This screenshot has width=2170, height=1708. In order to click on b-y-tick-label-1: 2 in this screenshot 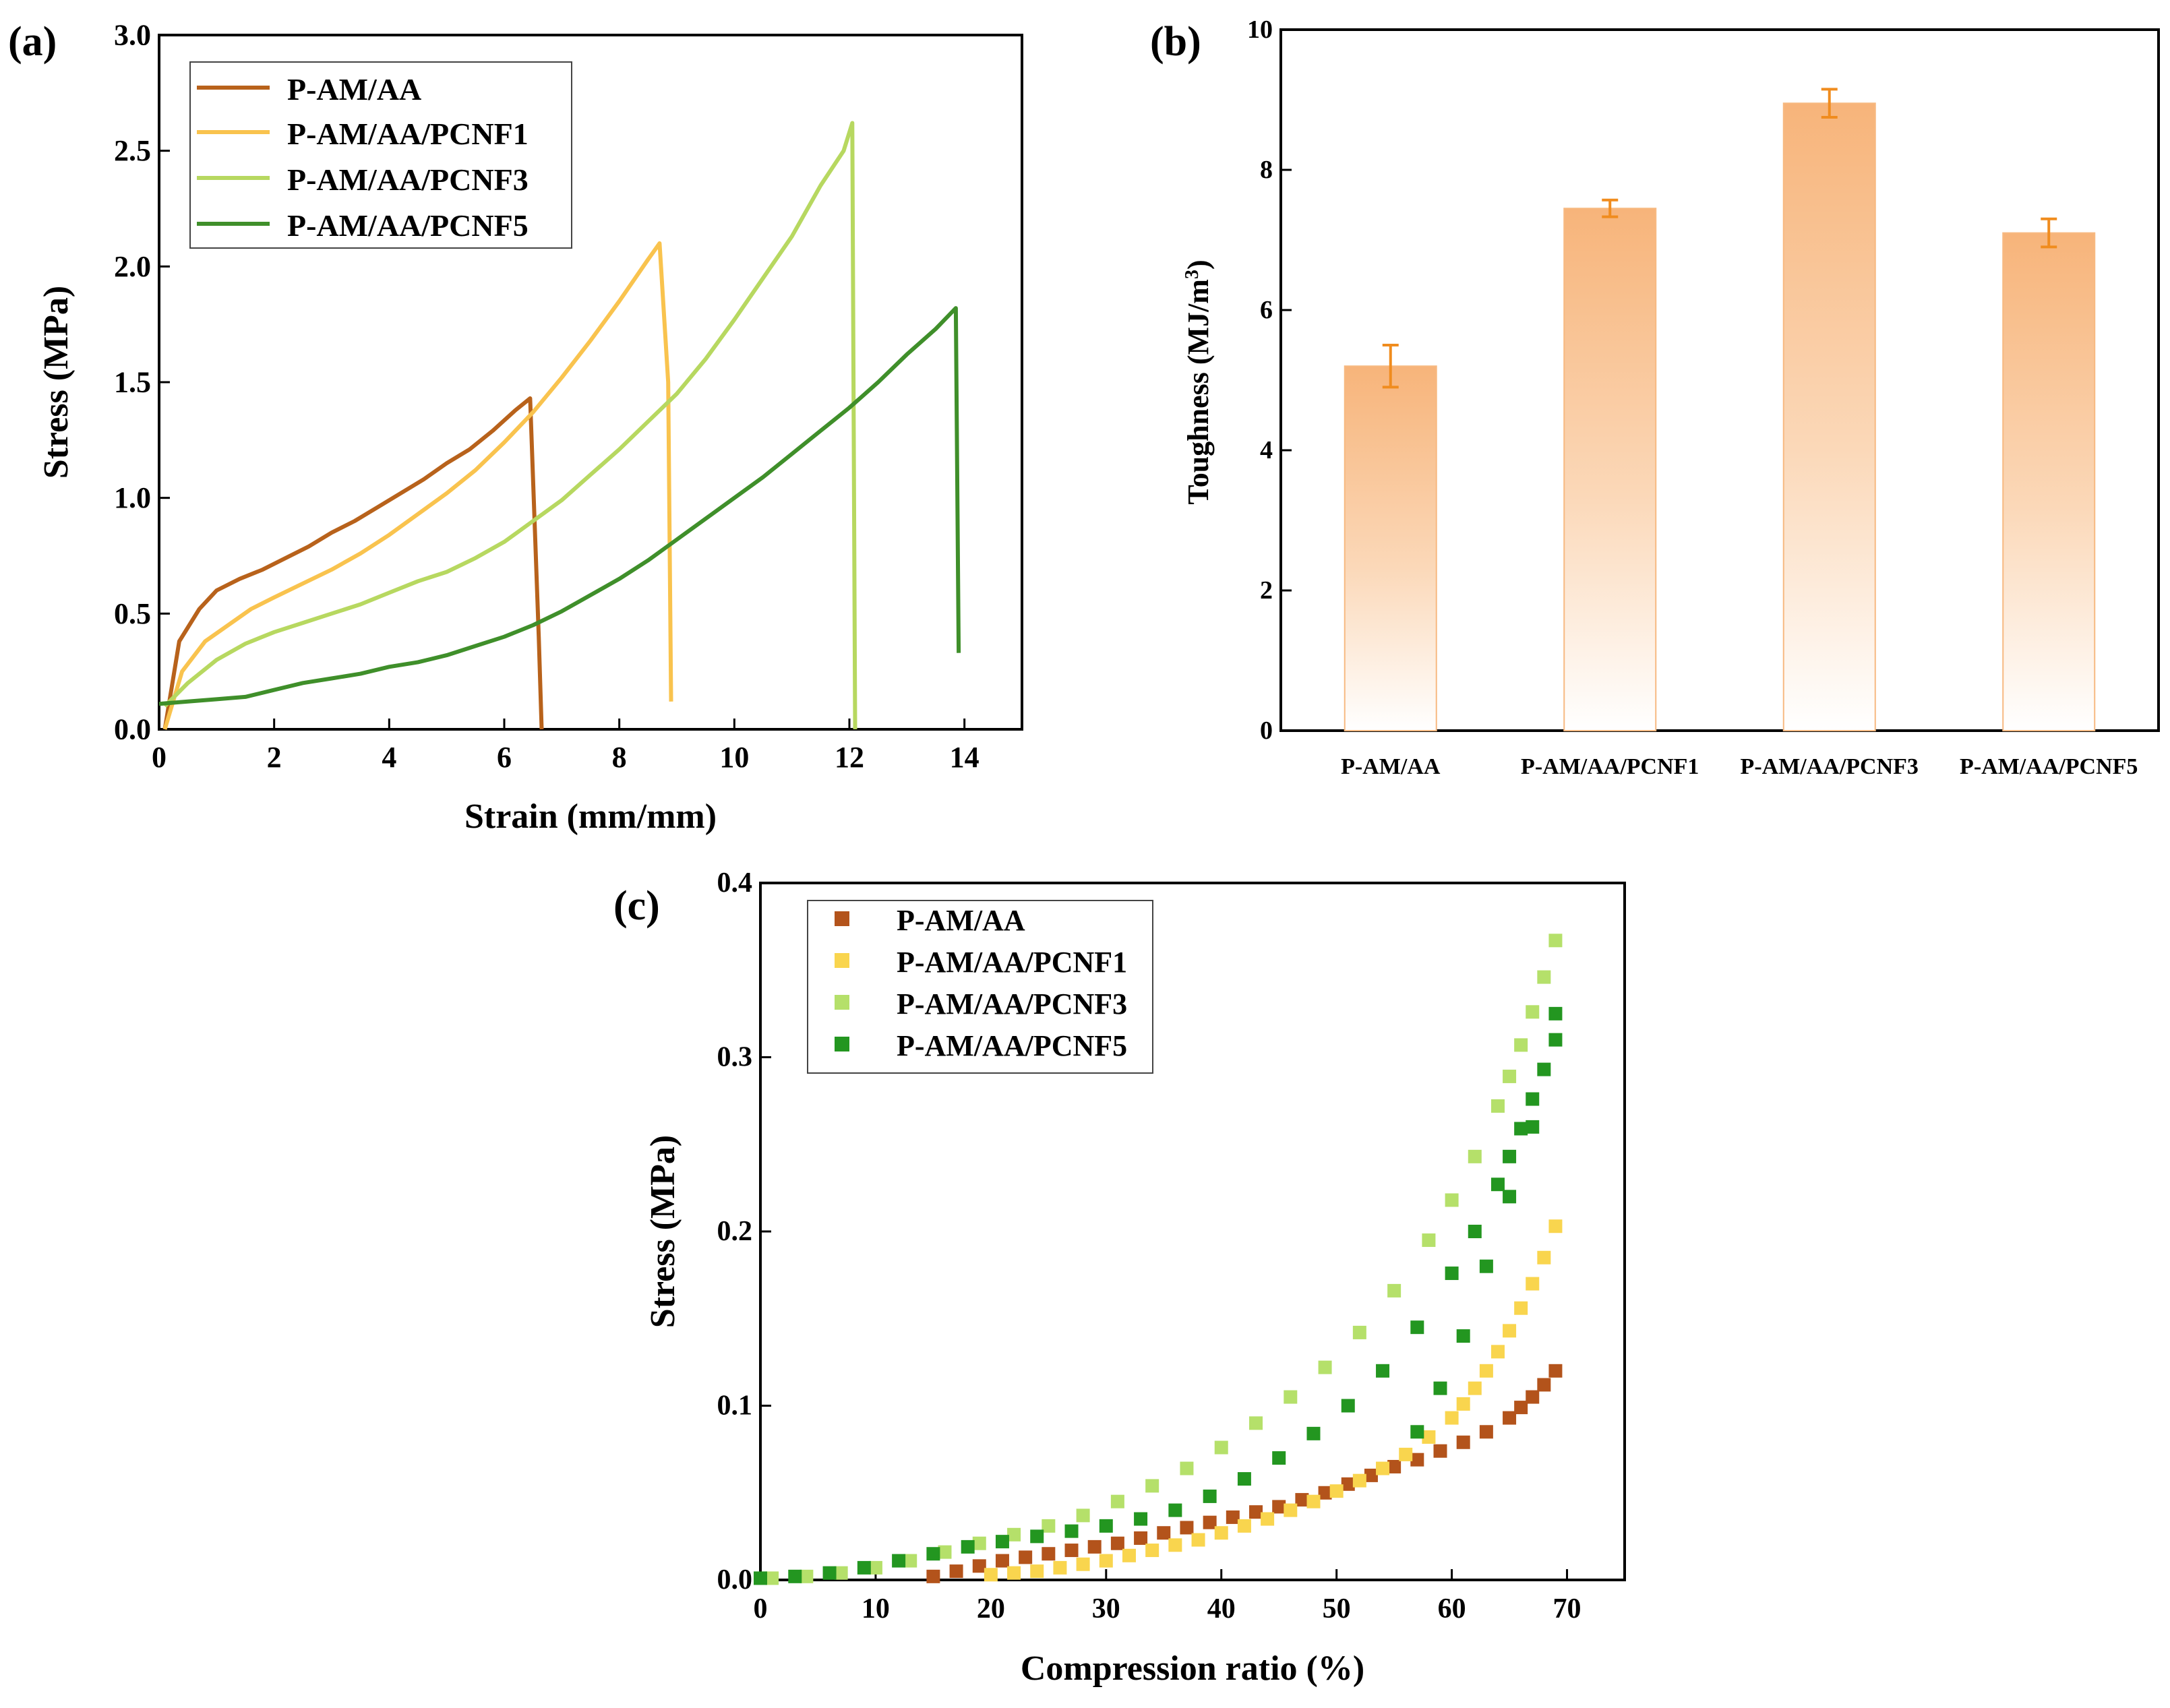, I will do `click(1266, 590)`.